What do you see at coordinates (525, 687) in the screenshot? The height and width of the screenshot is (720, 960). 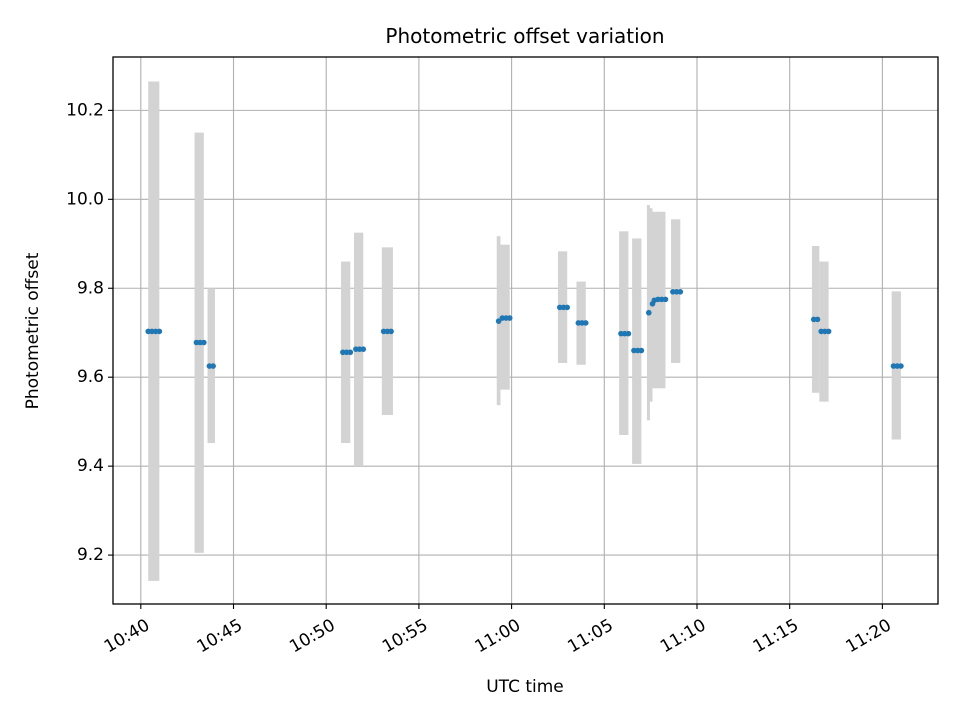 I see `x-axis-title: UTC time` at bounding box center [525, 687].